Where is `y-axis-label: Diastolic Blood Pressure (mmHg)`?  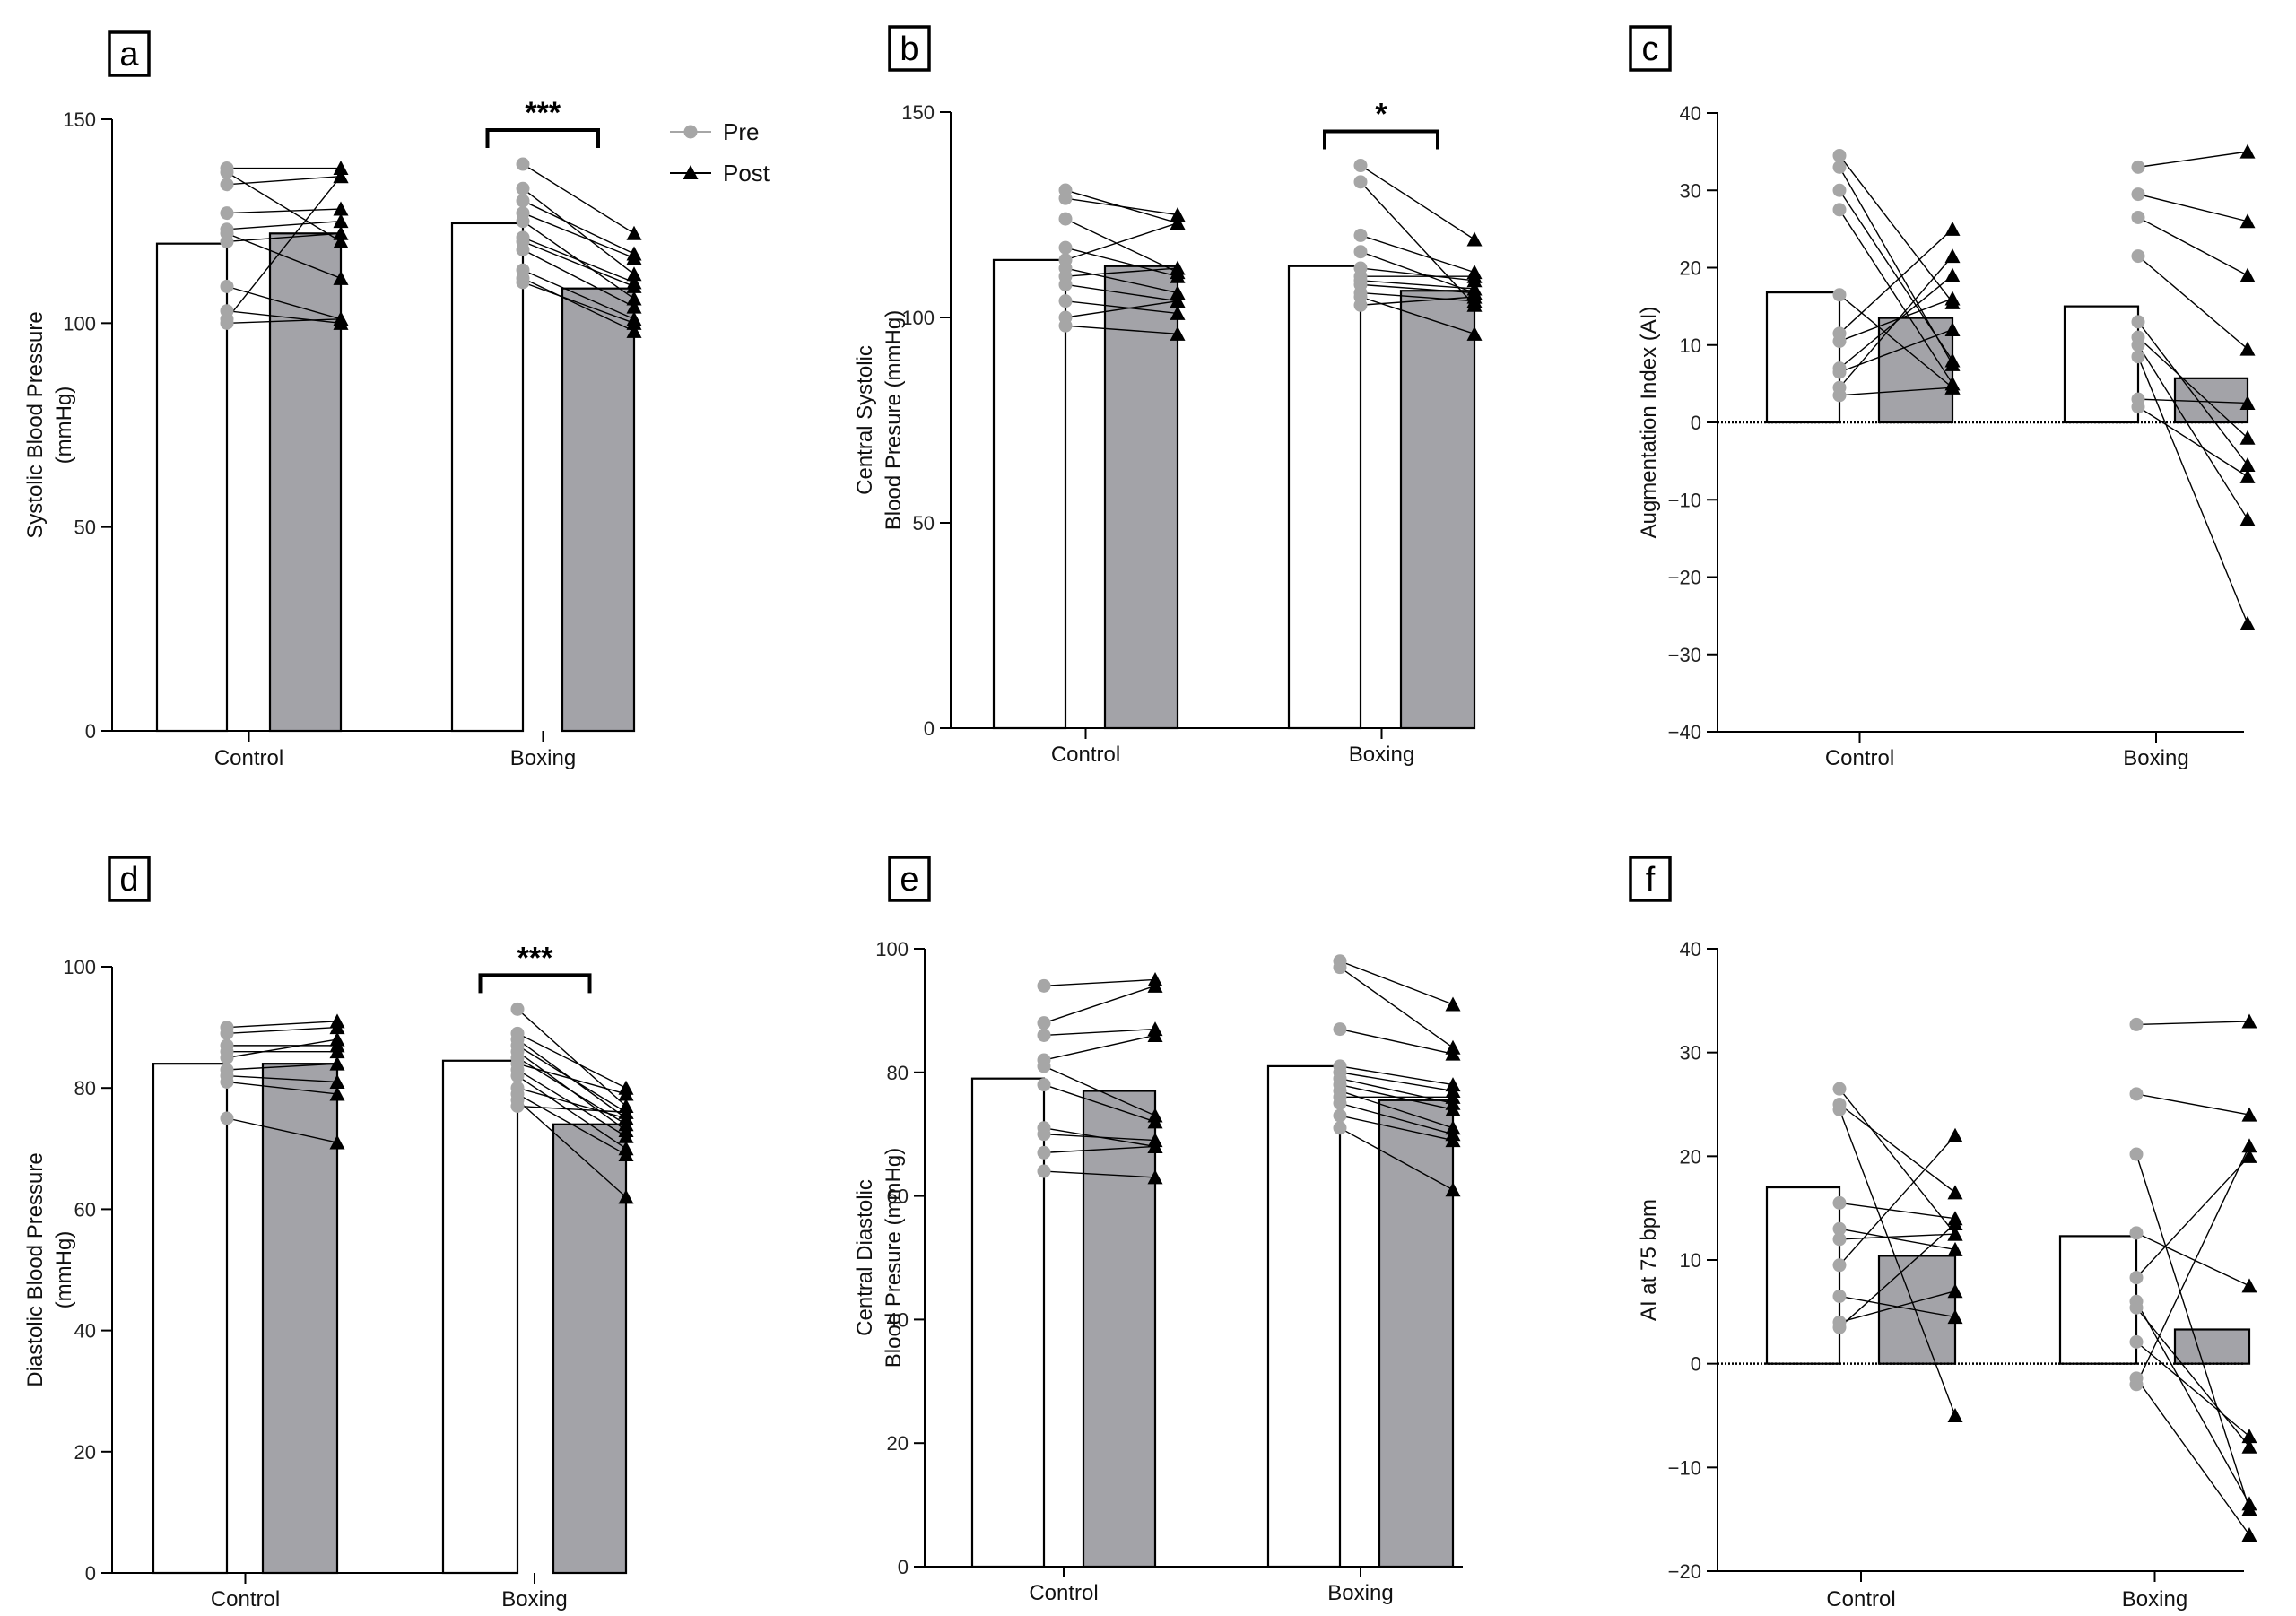
y-axis-label: Diastolic Blood Pressure (mmHg) is located at coordinates (49, 1269).